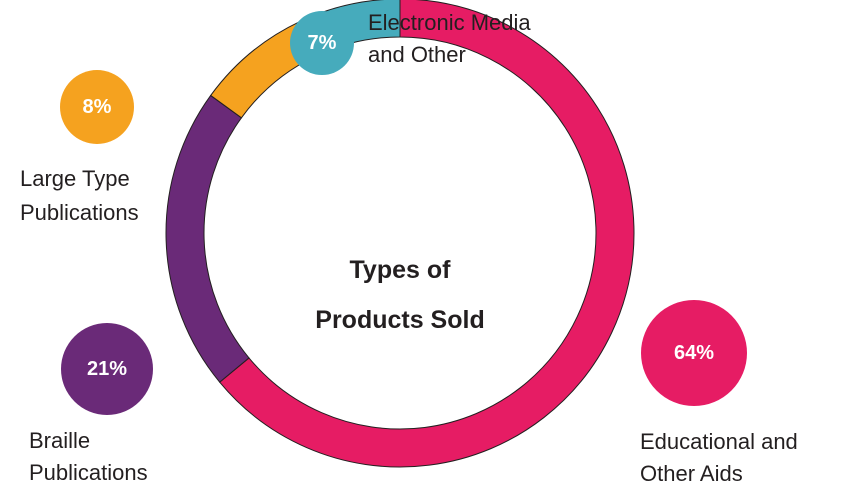  I want to click on slice-badge-educational, so click(694, 353).